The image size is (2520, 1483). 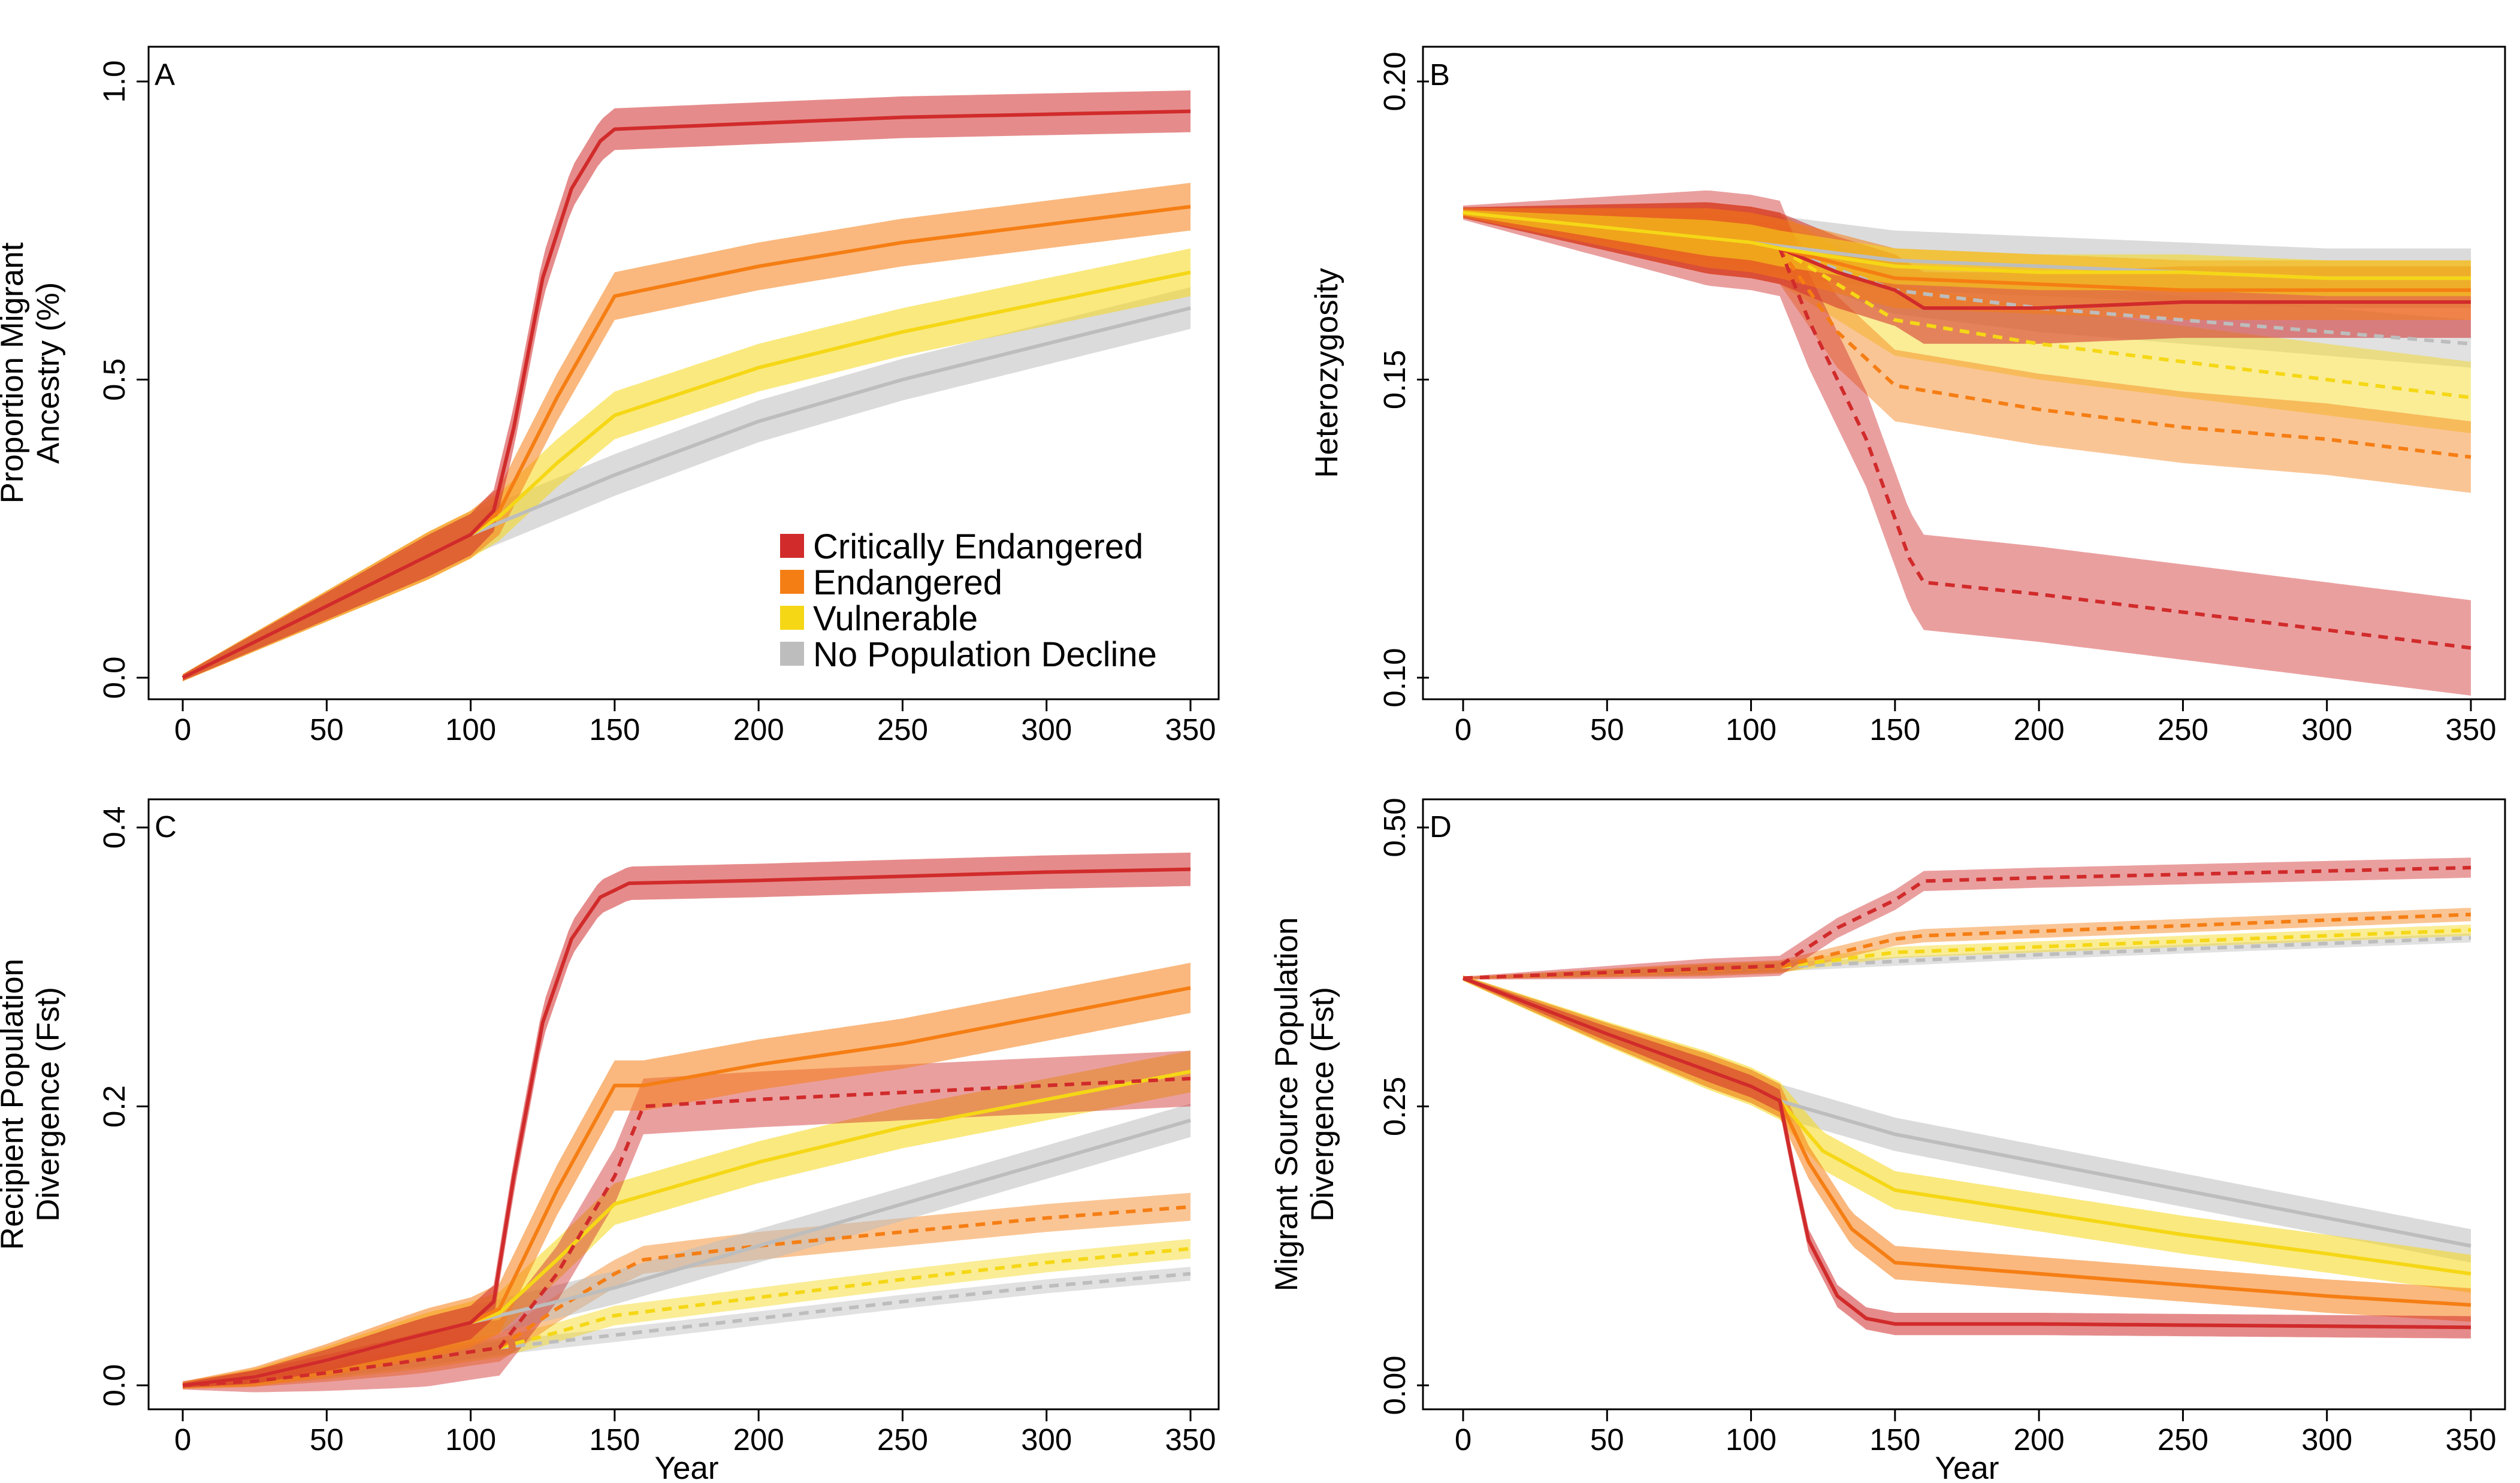 I want to click on panel-a-x-tick-label: 150, so click(x=614, y=729).